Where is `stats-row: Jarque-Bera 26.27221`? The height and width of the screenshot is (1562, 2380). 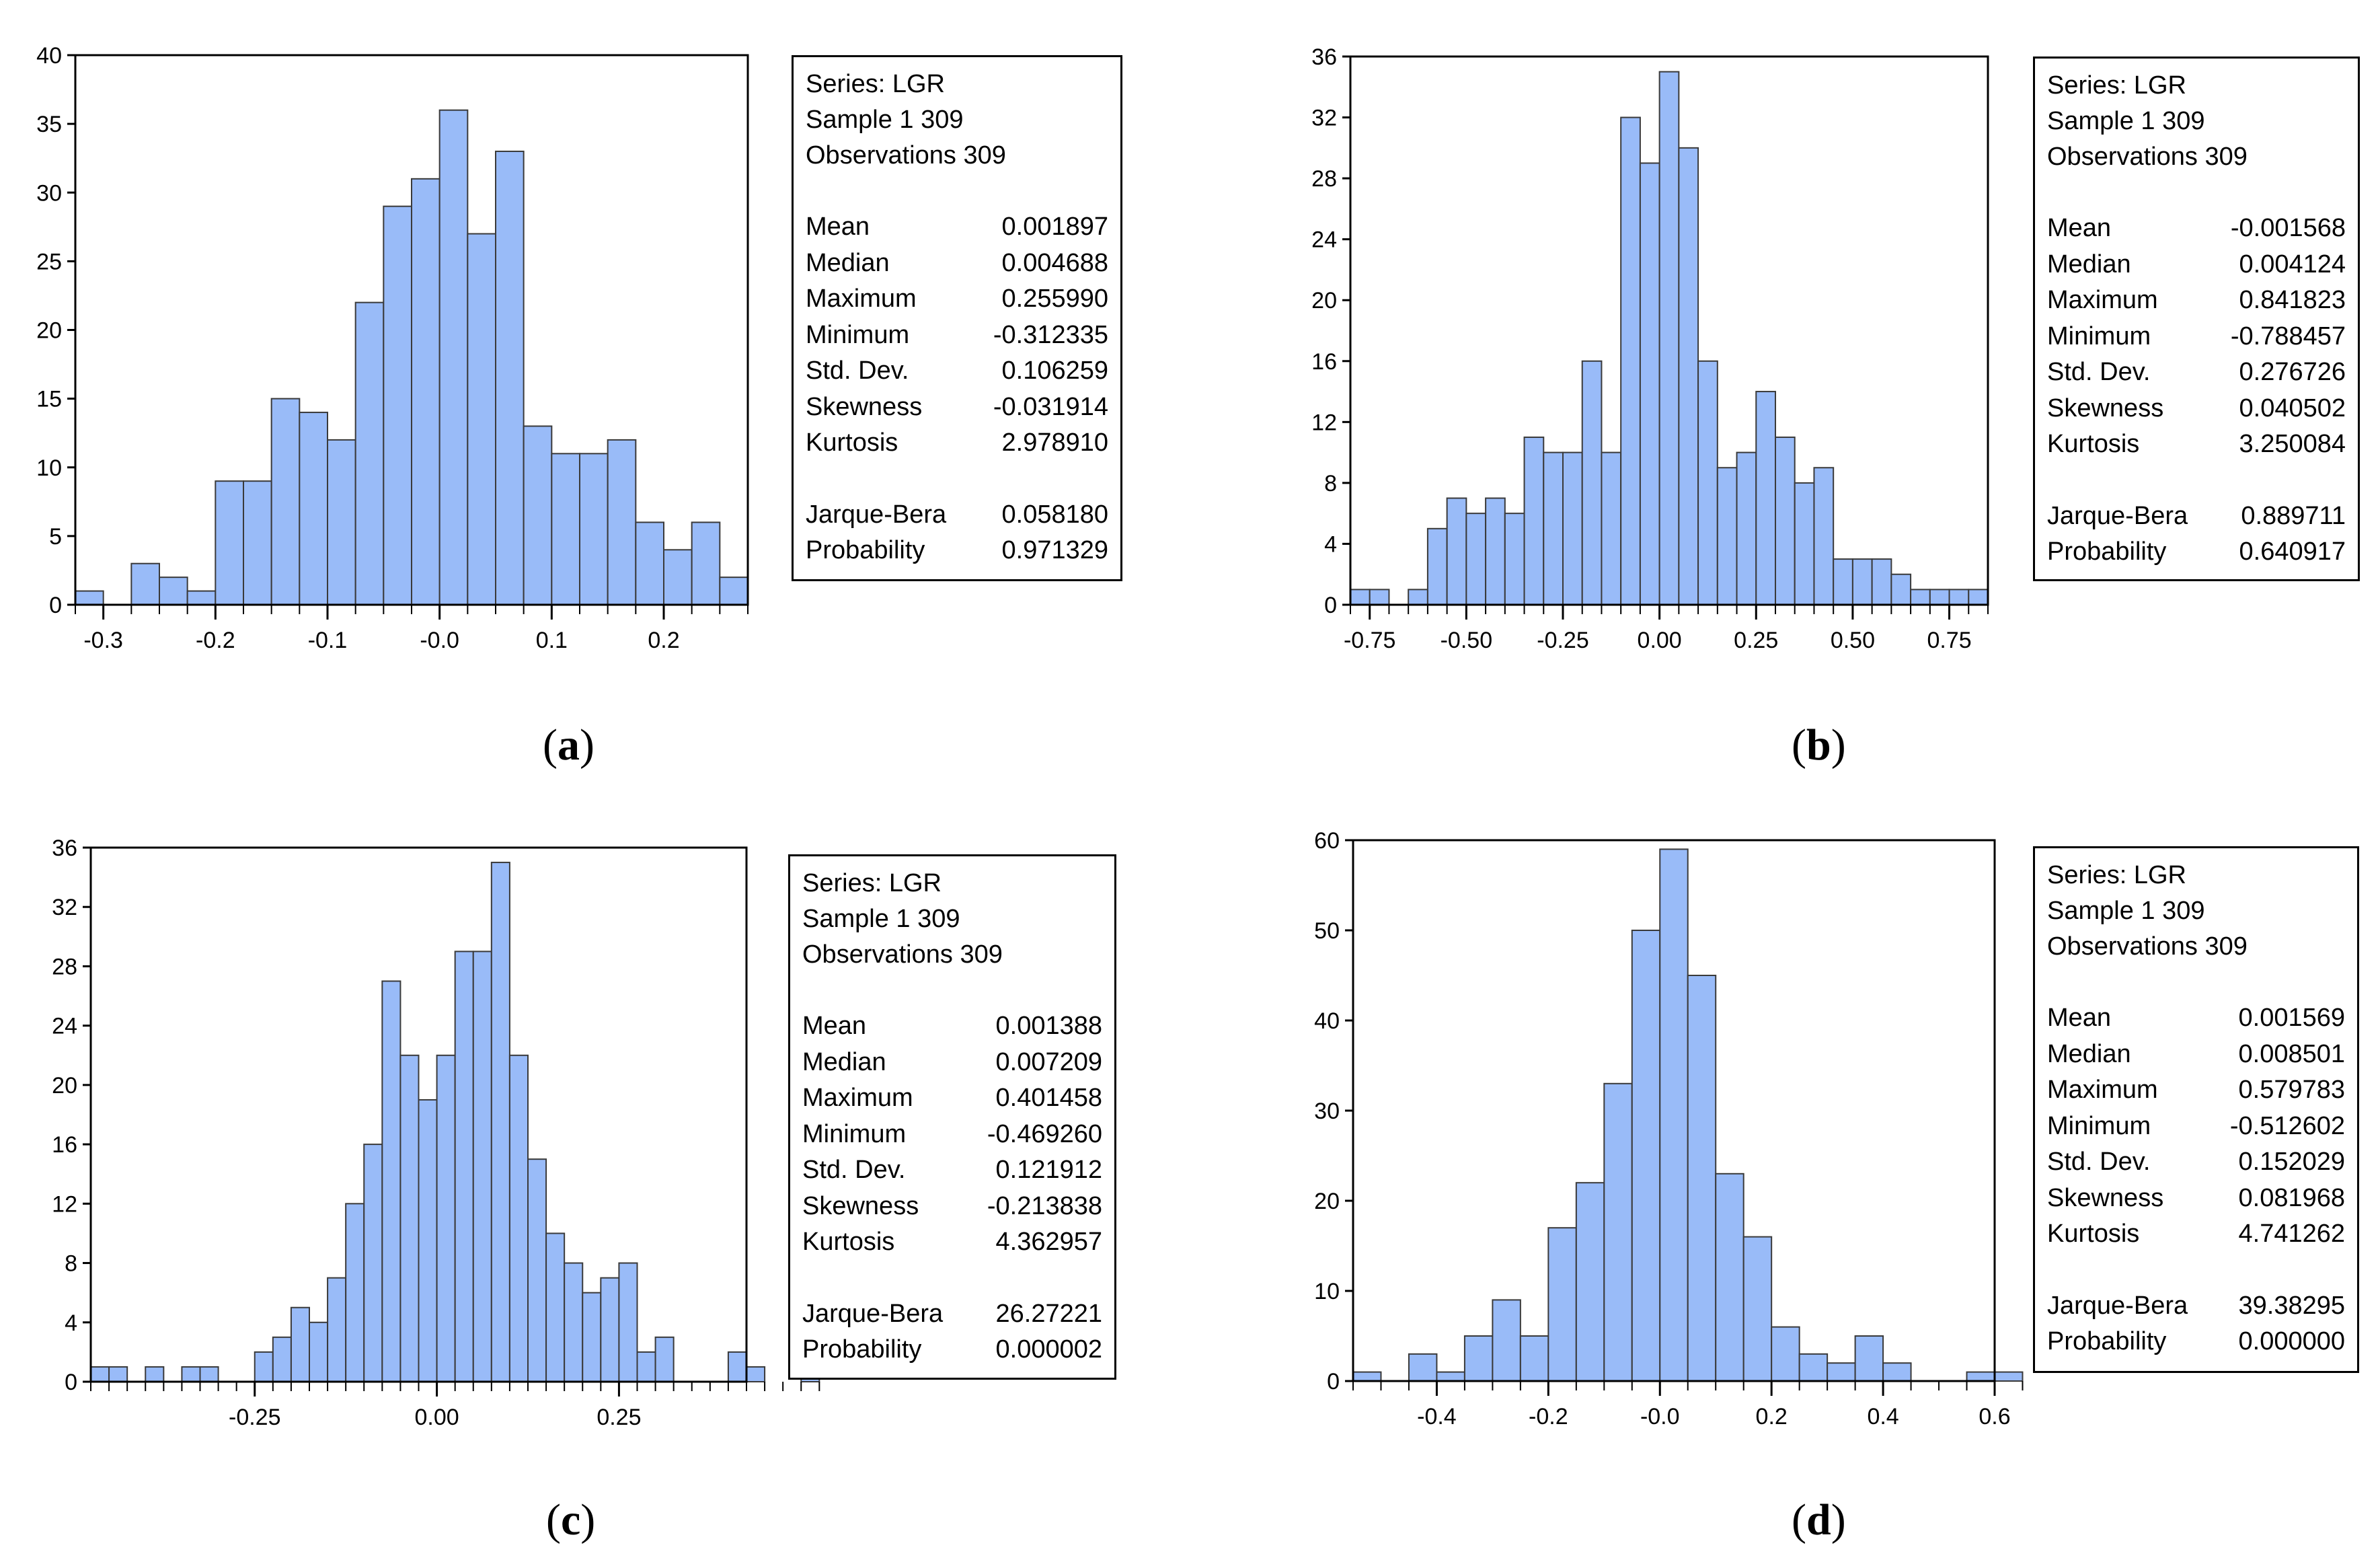 stats-row: Jarque-Bera 26.27221 is located at coordinates (952, 1314).